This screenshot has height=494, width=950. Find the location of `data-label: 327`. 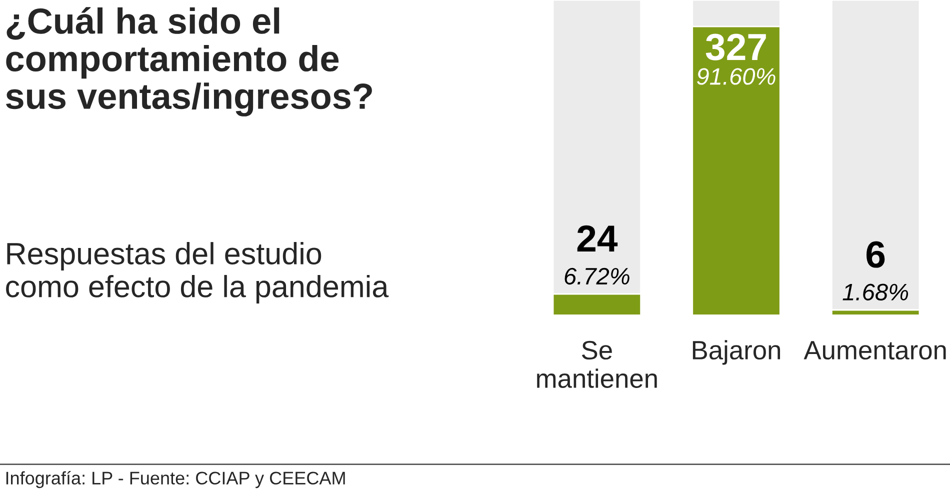

data-label: 327 is located at coordinates (736, 47).